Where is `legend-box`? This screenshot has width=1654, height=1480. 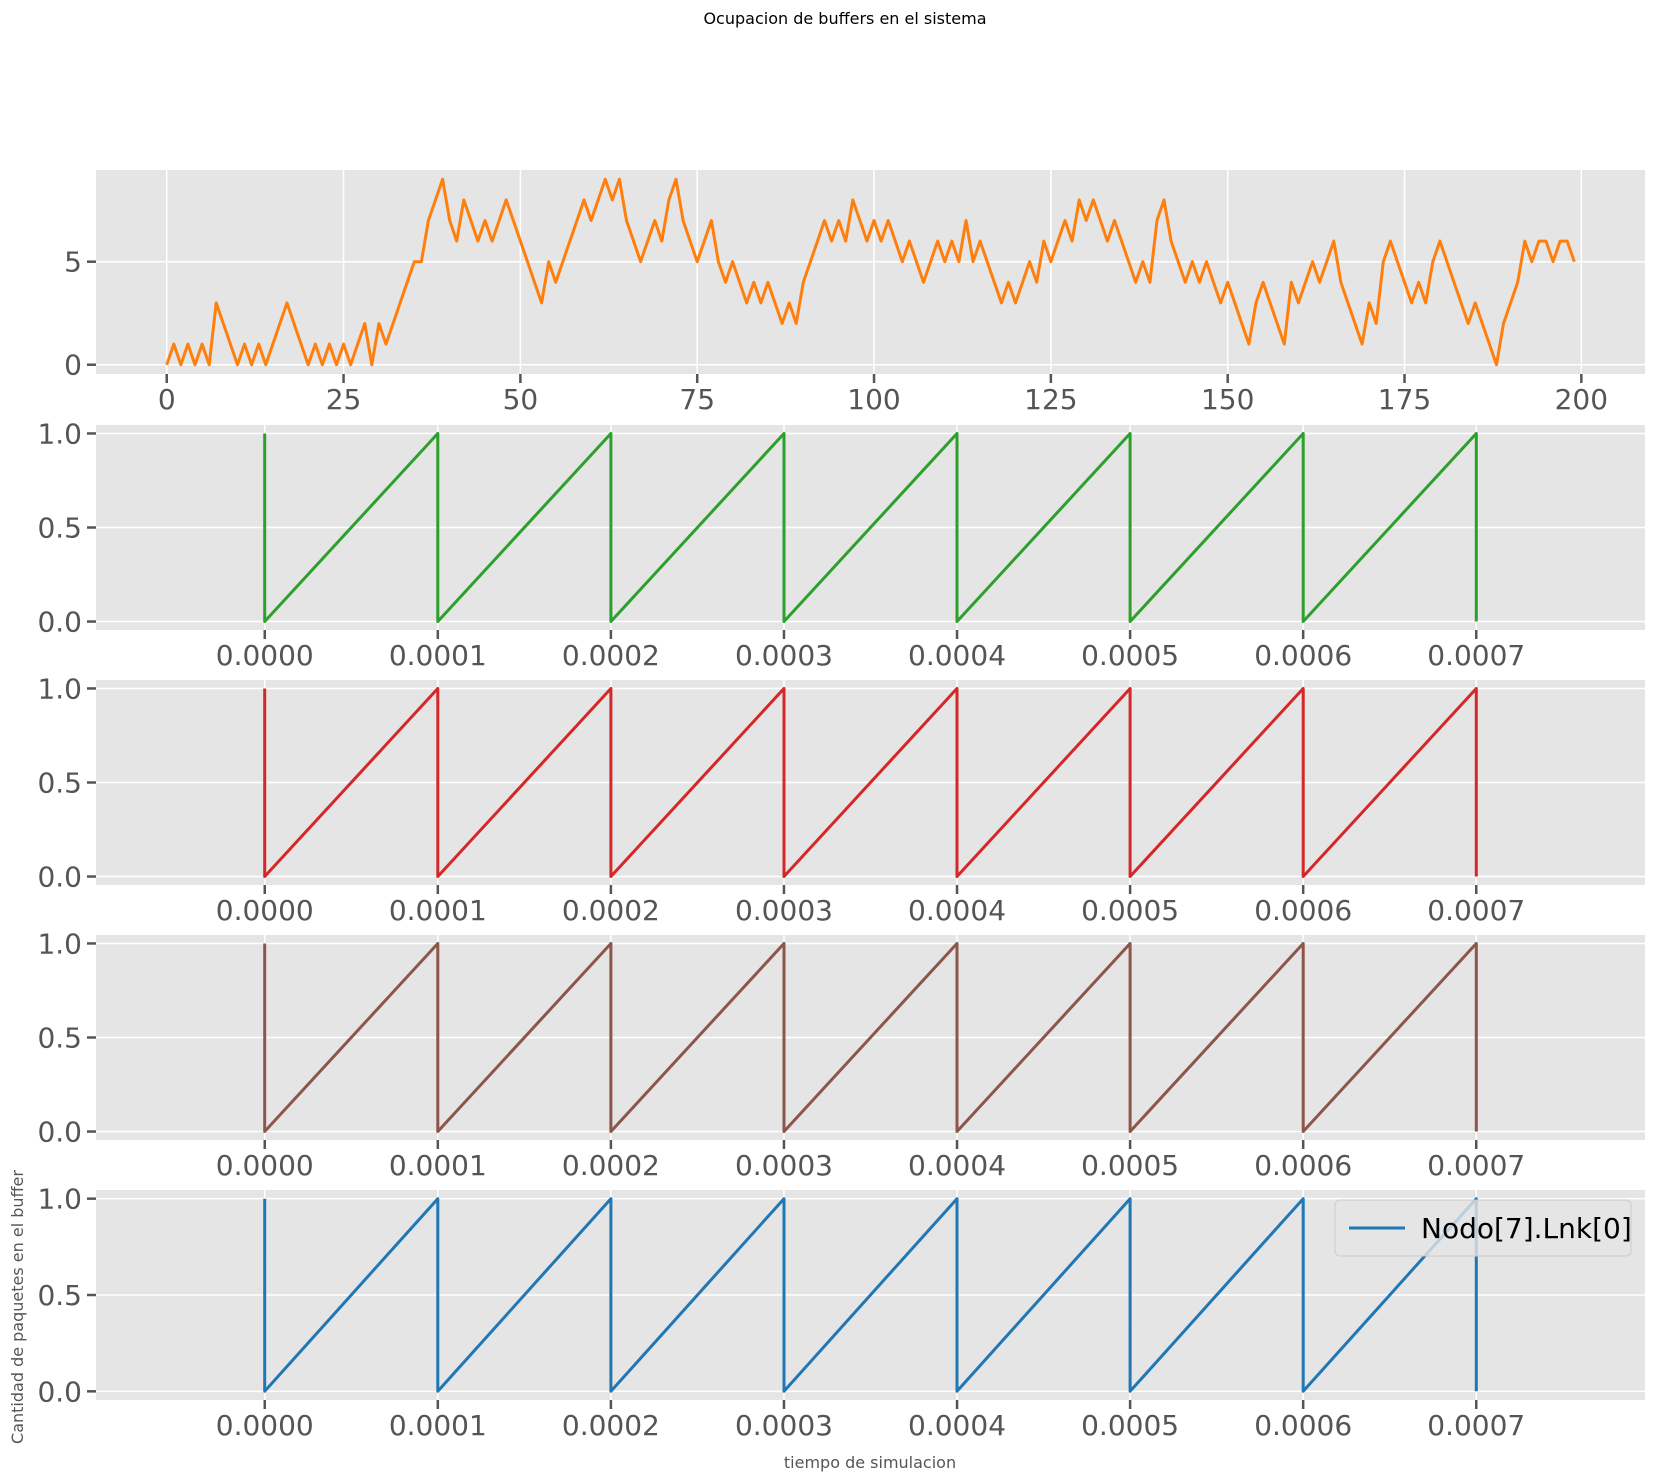
legend-box is located at coordinates (1483, 1228).